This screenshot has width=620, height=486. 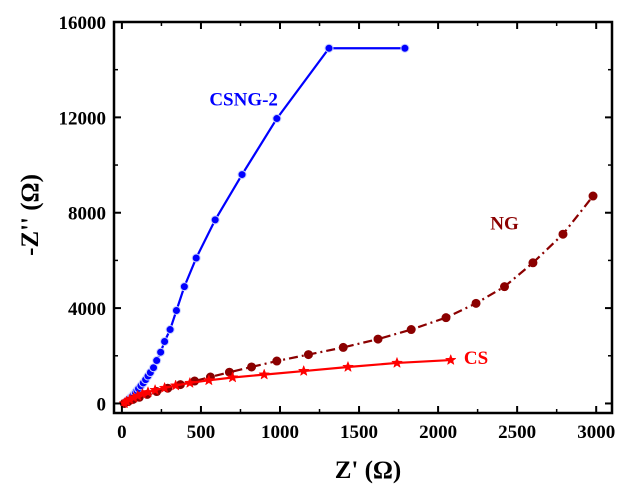 I want to click on y-tick-label: 16000, so click(x=83, y=23).